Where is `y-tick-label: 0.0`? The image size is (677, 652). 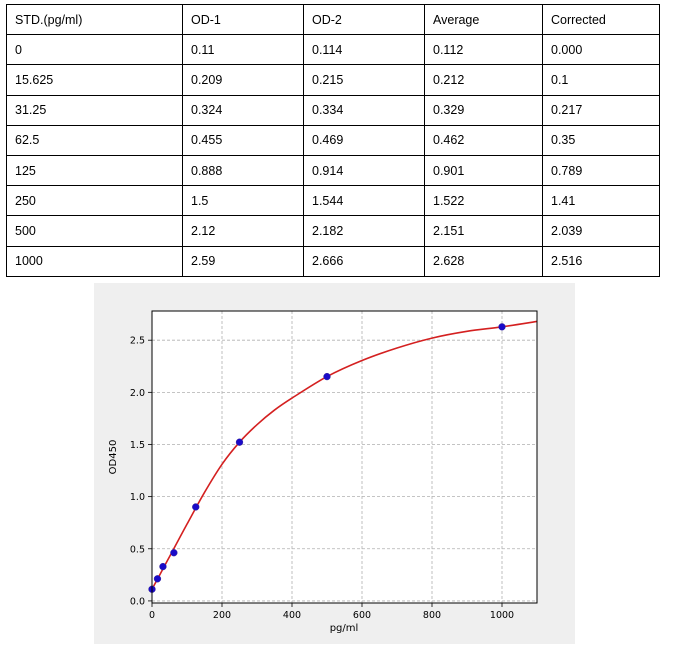 y-tick-label: 0.0 is located at coordinates (137, 601).